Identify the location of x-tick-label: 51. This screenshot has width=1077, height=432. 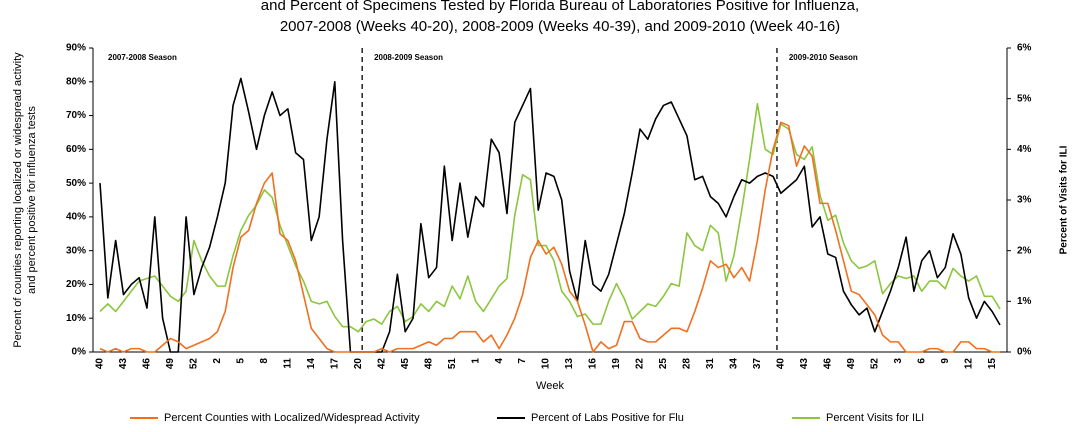
(452, 364).